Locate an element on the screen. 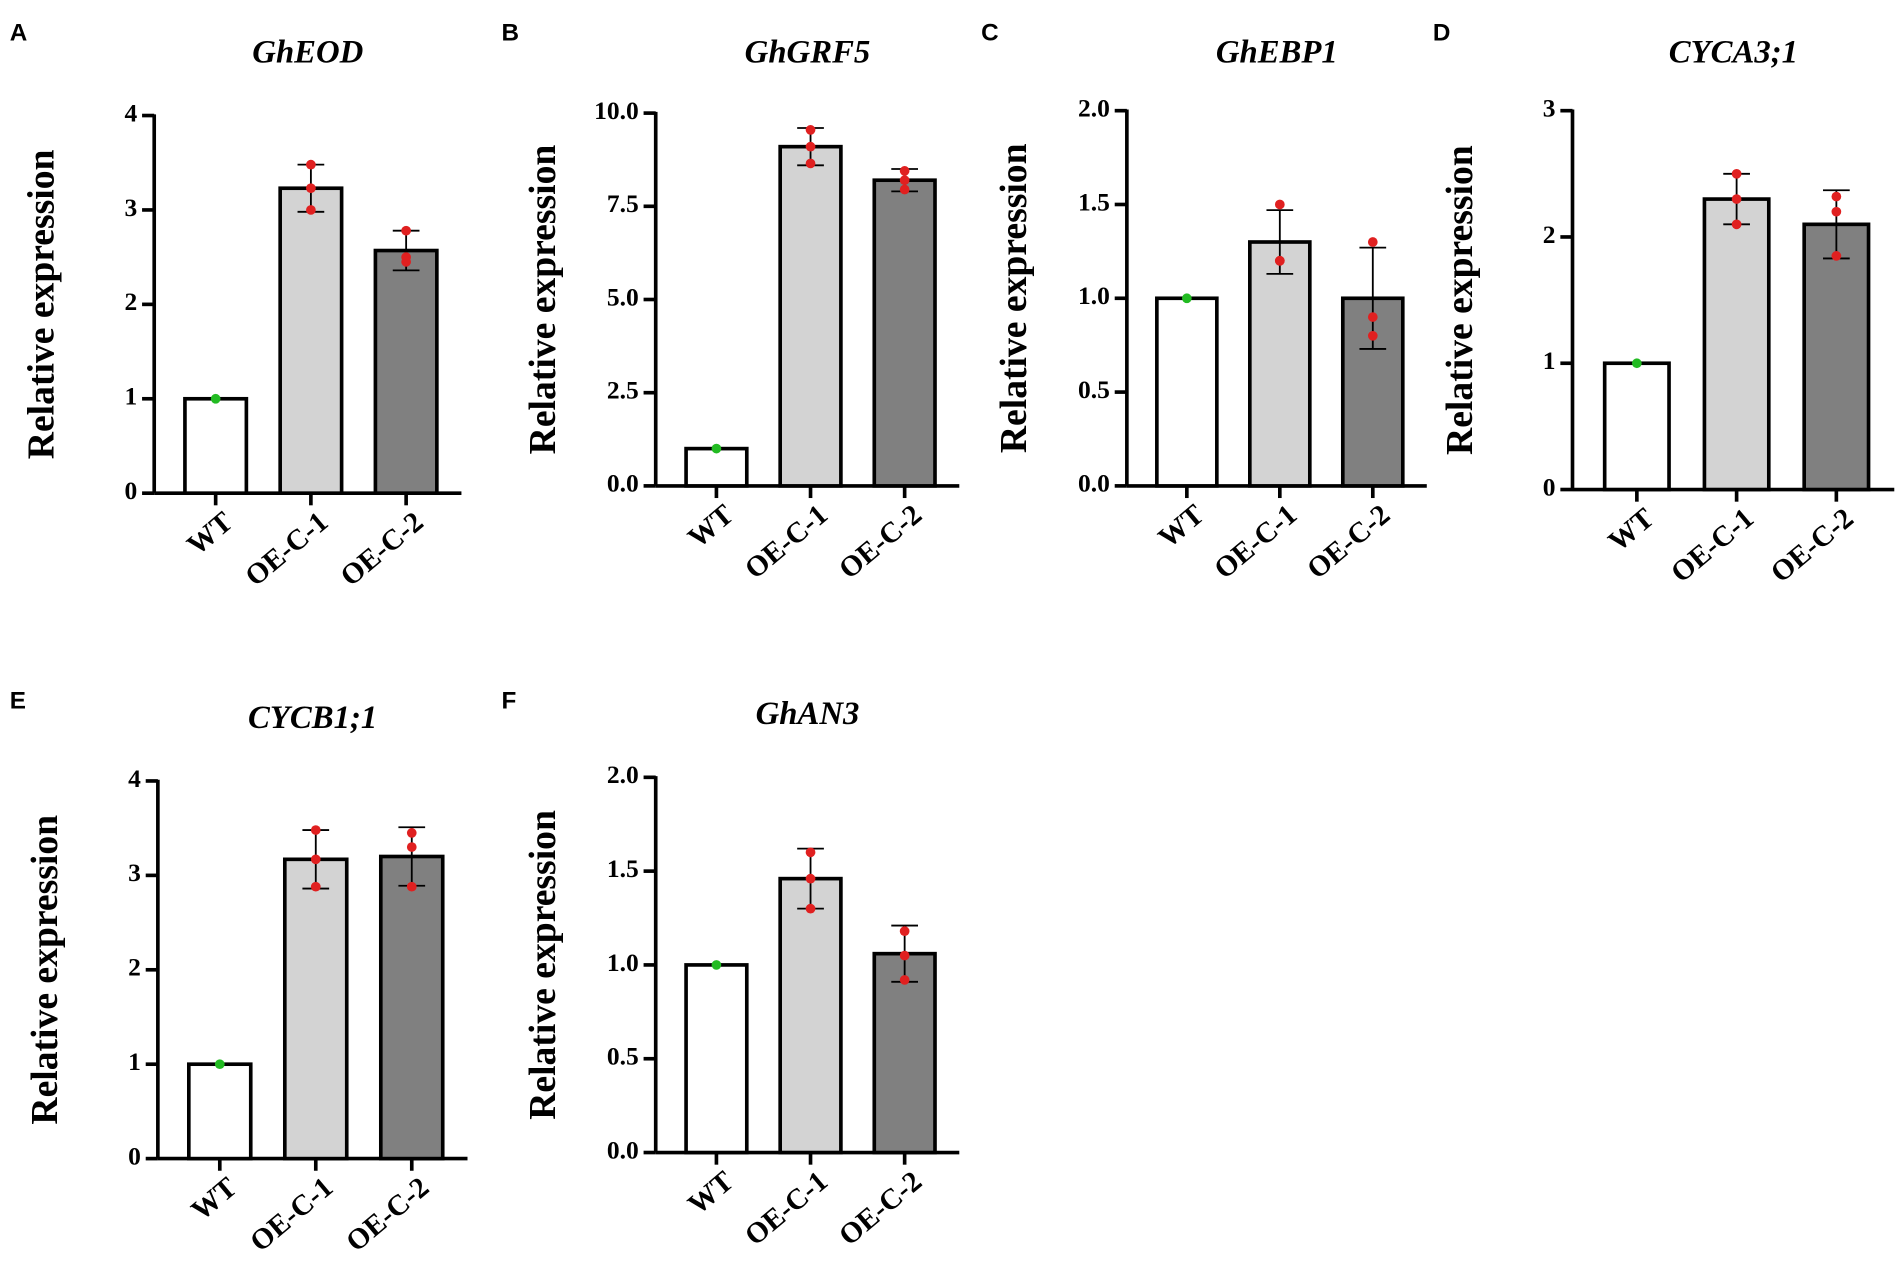 This screenshot has height=1279, width=1904. panel-letter: D is located at coordinates (1442, 33).